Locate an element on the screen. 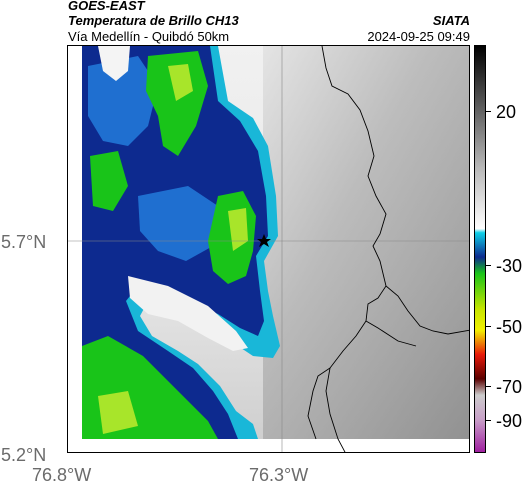  colorbar is located at coordinates (480, 249).